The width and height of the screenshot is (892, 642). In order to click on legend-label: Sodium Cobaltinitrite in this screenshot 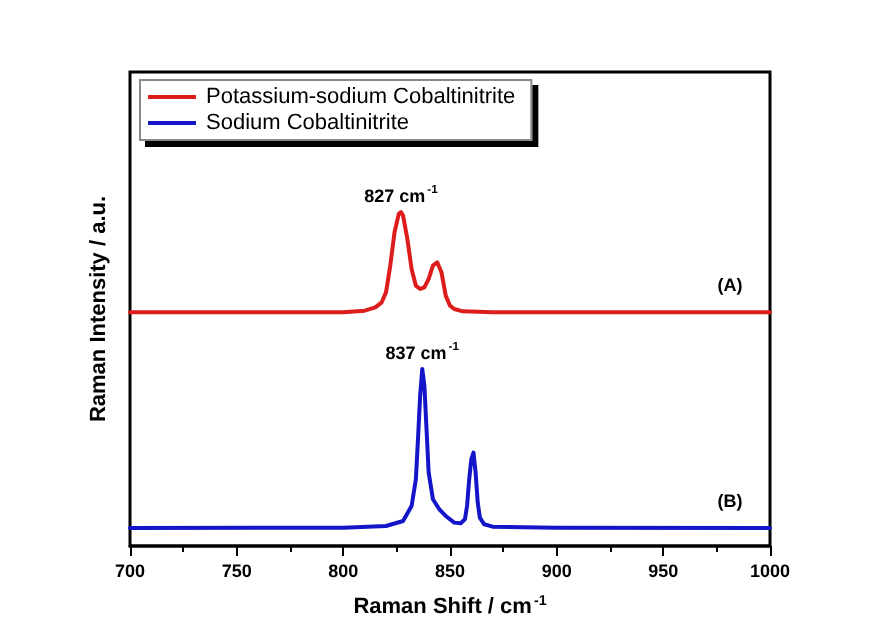, I will do `click(307, 123)`.